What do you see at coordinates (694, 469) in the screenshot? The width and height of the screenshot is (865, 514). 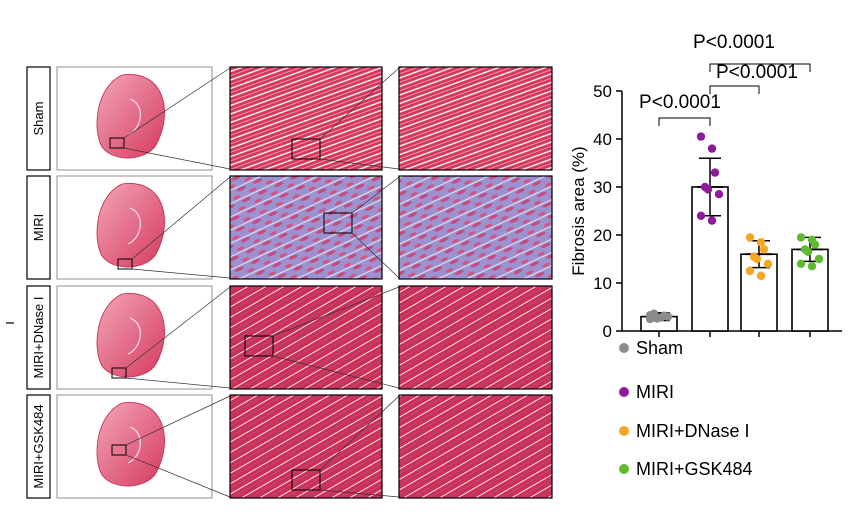 I see `legend-label: MIRI+GSK484` at bounding box center [694, 469].